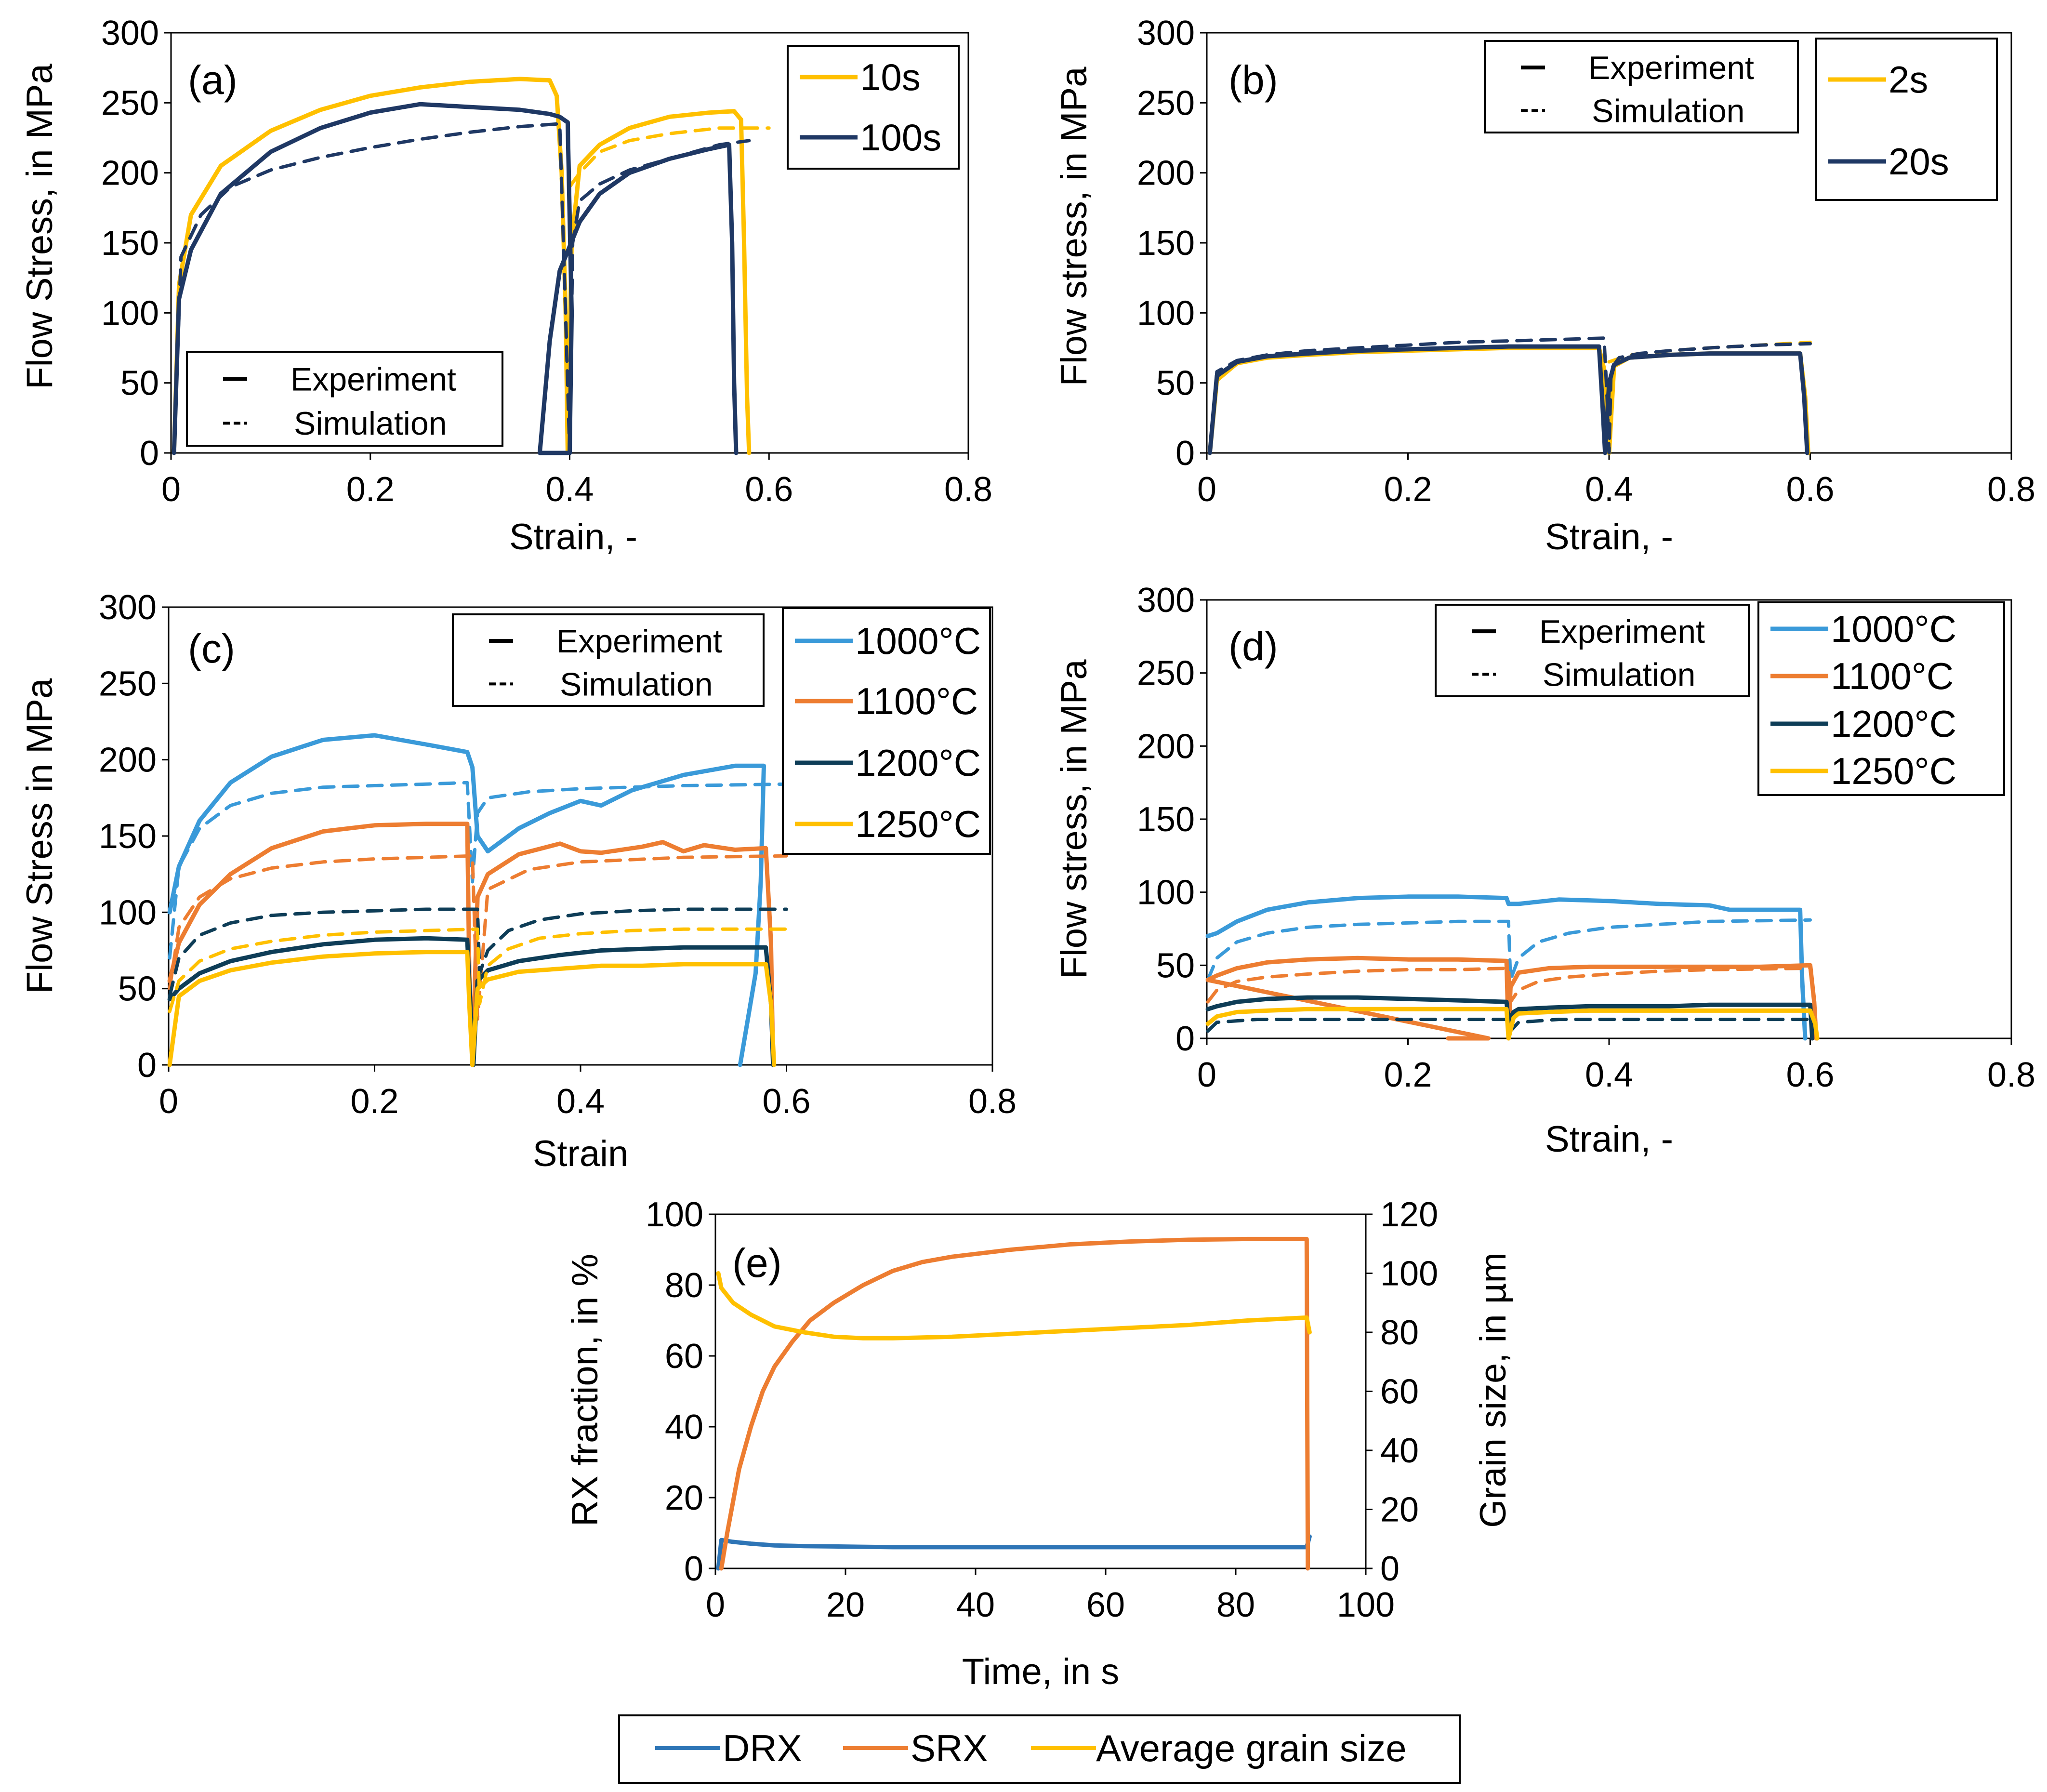 This screenshot has height=1792, width=2047. Describe the element at coordinates (1609, 1075) in the screenshot. I see `chart-d-x-tick-label: 0.4` at that location.